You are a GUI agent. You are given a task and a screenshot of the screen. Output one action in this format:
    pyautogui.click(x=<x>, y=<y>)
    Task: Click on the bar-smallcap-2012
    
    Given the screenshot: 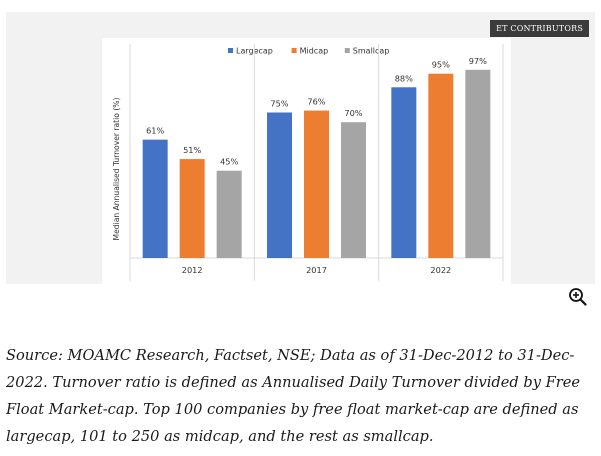 What is the action you would take?
    pyautogui.click(x=229, y=214)
    